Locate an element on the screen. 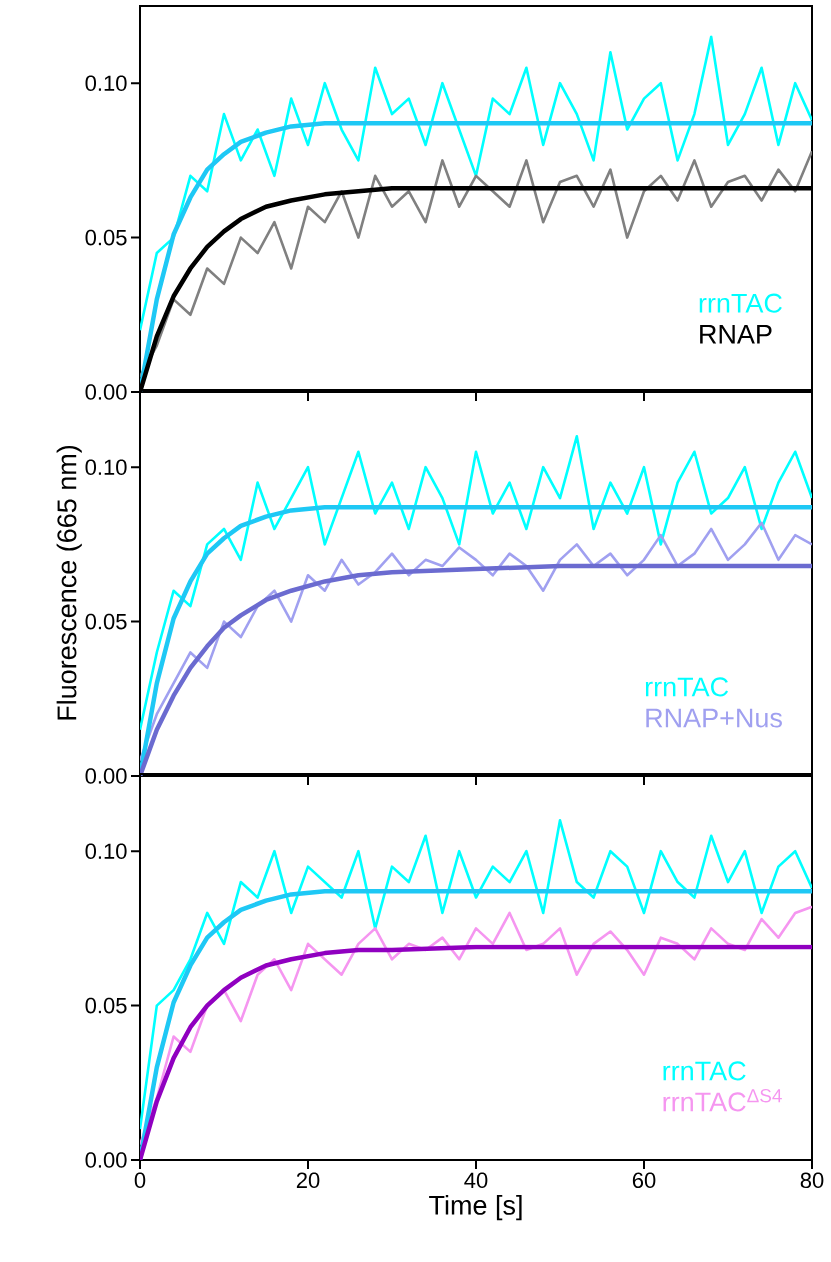  text: RNAP is located at coordinates (736, 334).